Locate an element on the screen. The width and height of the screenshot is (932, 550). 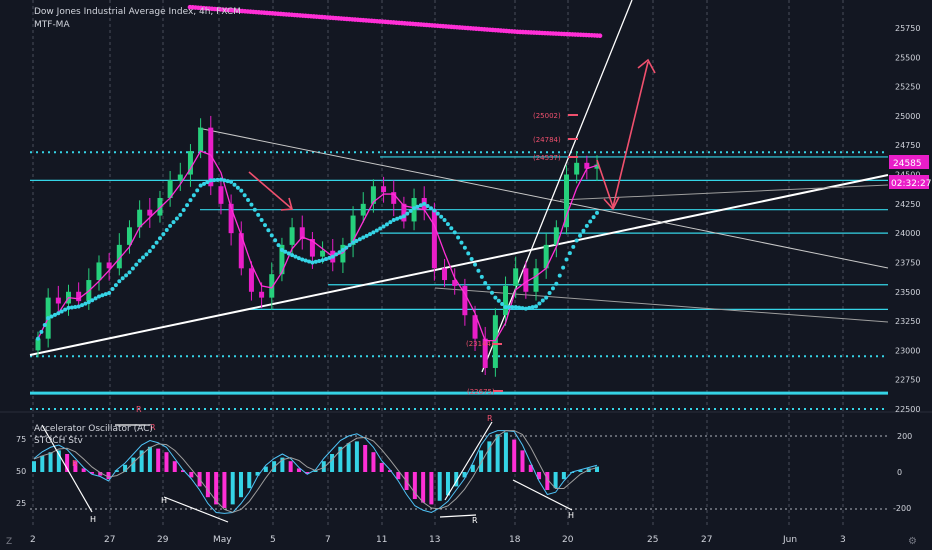
oscillator-pane is located at coordinates (459, 472).